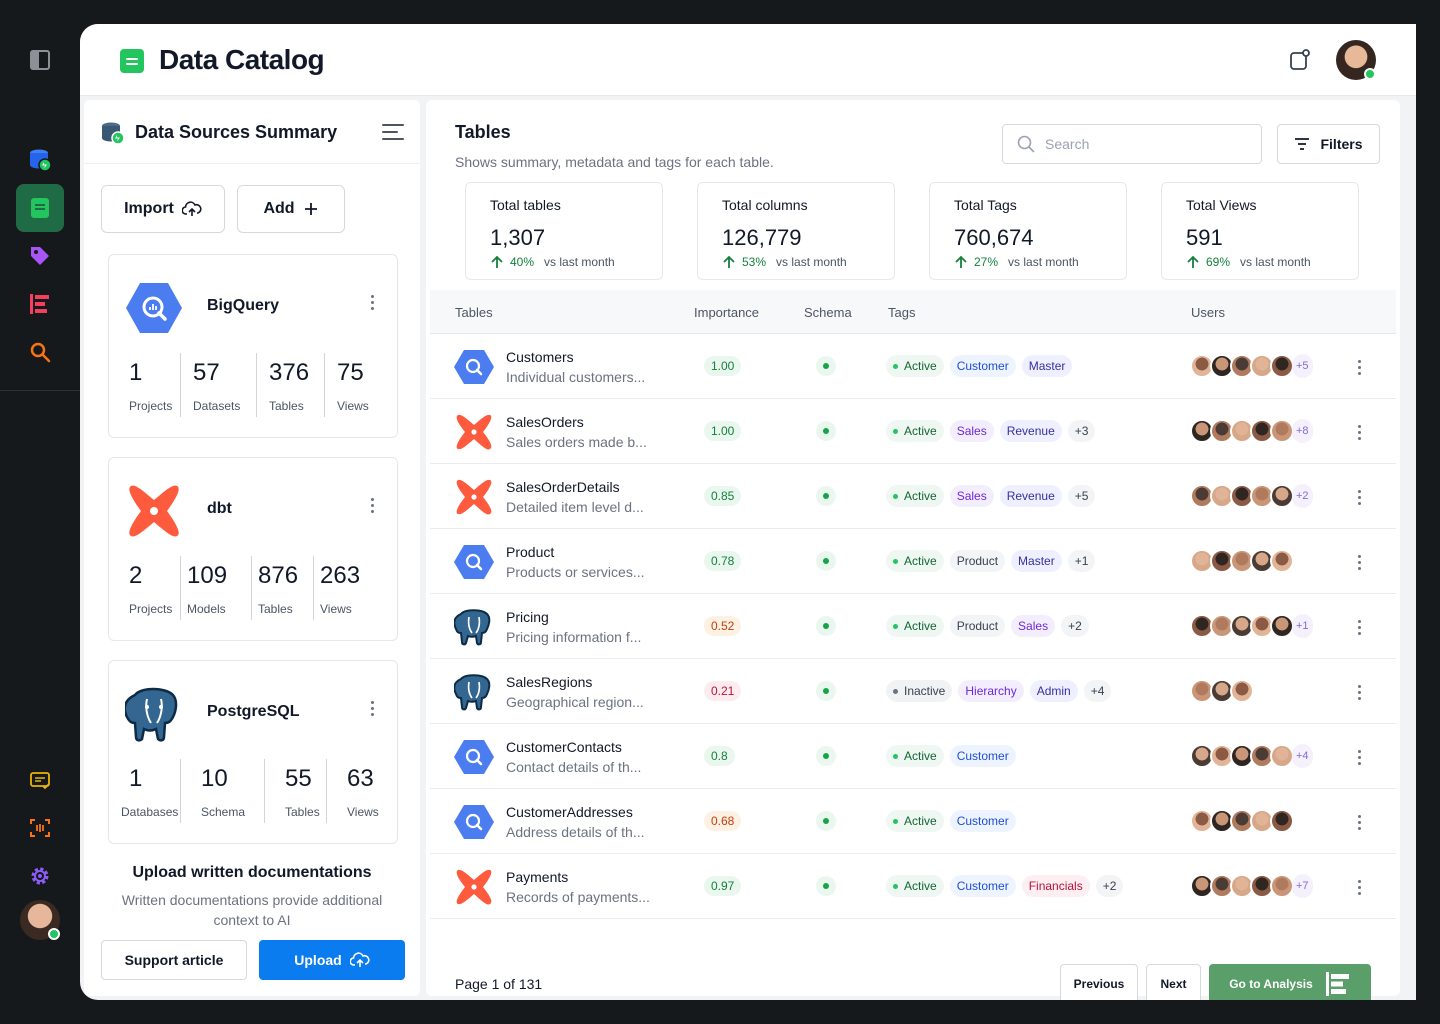  I want to click on more-tags-badge: +1, so click(1081, 561).